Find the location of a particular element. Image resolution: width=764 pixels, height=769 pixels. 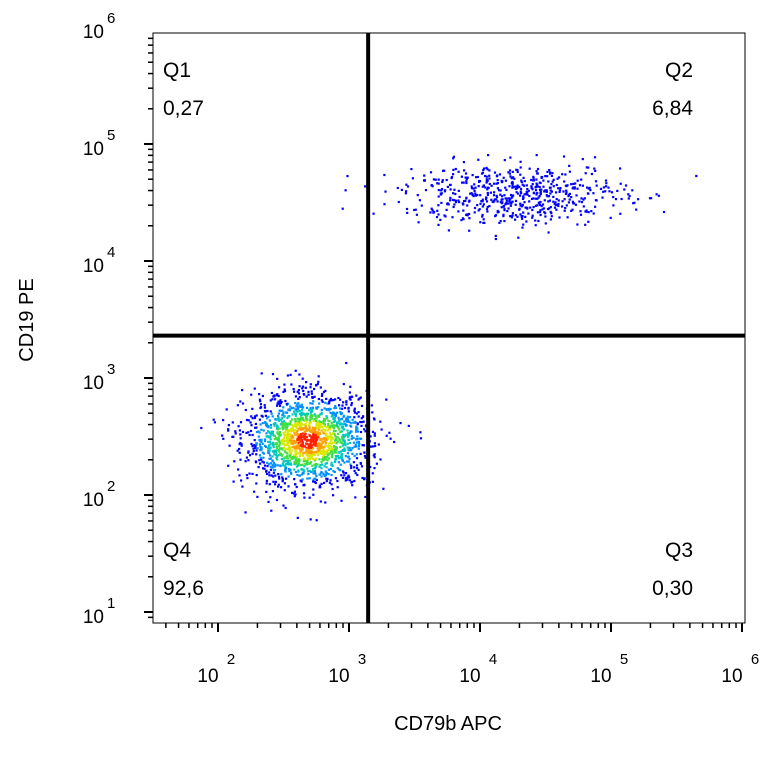

y-tick-label: 10 is located at coordinates (93, 266).